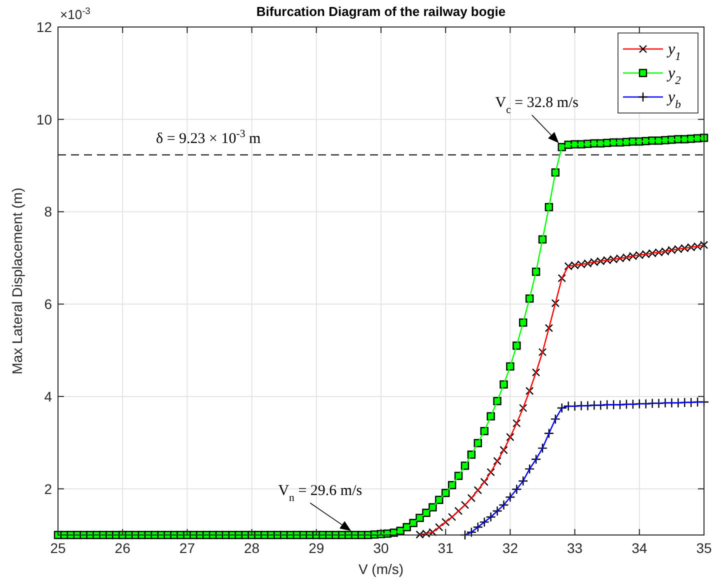 This screenshot has height=586, width=714. What do you see at coordinates (674, 76) in the screenshot?
I see `legend-label: y$_{2}$` at bounding box center [674, 76].